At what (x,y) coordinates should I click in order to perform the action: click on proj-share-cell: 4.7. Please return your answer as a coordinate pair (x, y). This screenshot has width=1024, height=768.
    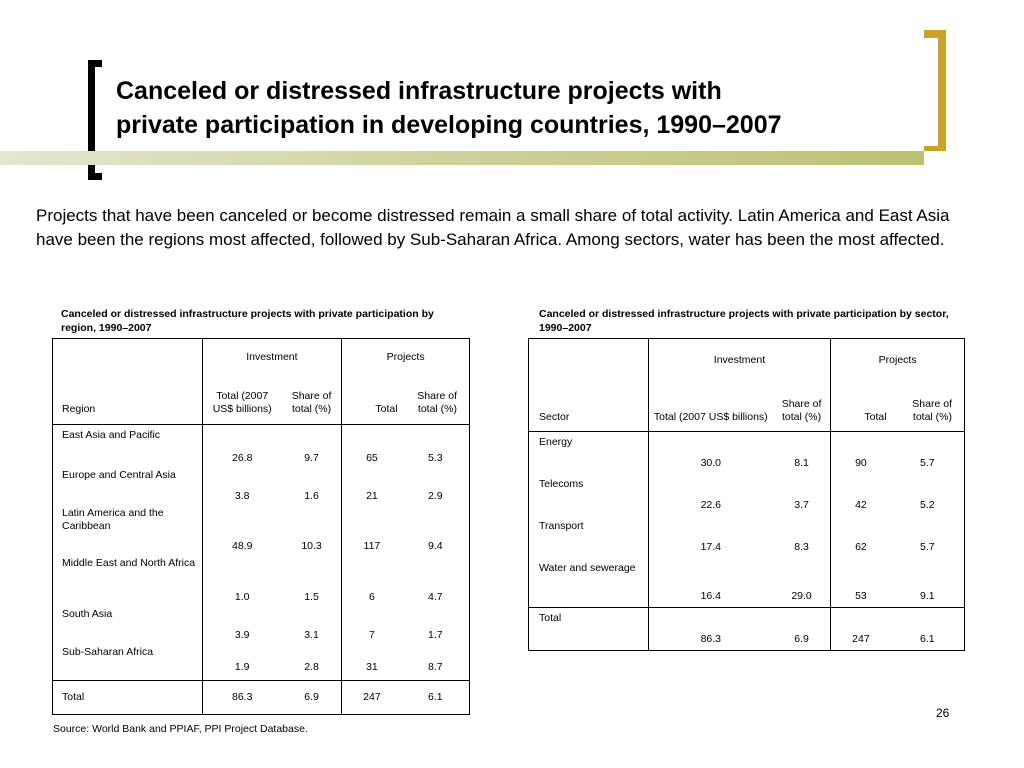
    Looking at the image, I should click on (435, 596).